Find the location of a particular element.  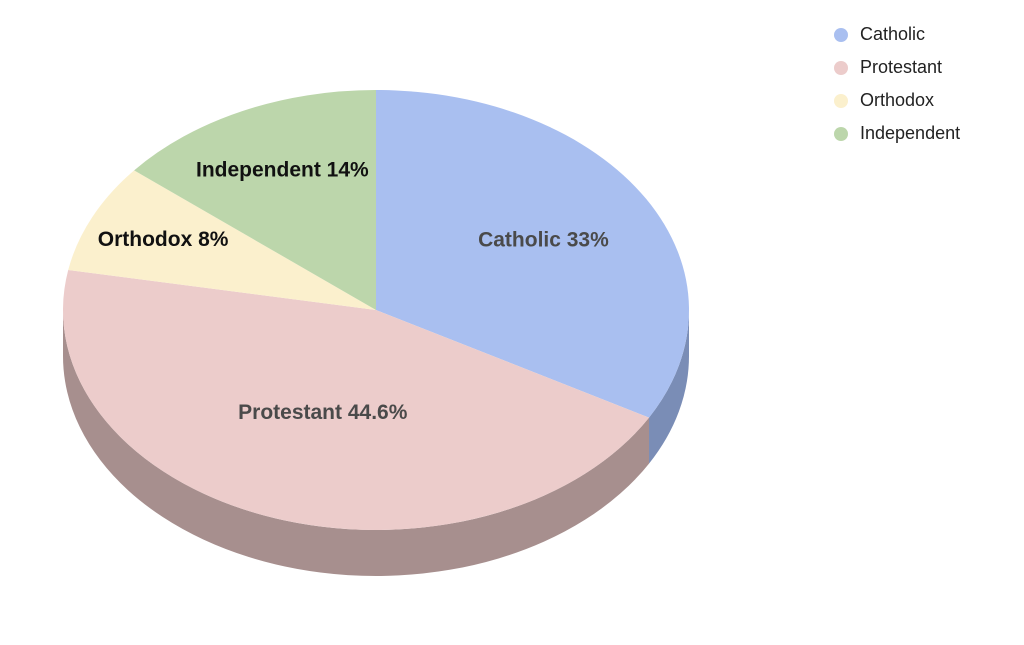

legend: Catholic Protestant Orthodox Independent is located at coordinates (897, 84).